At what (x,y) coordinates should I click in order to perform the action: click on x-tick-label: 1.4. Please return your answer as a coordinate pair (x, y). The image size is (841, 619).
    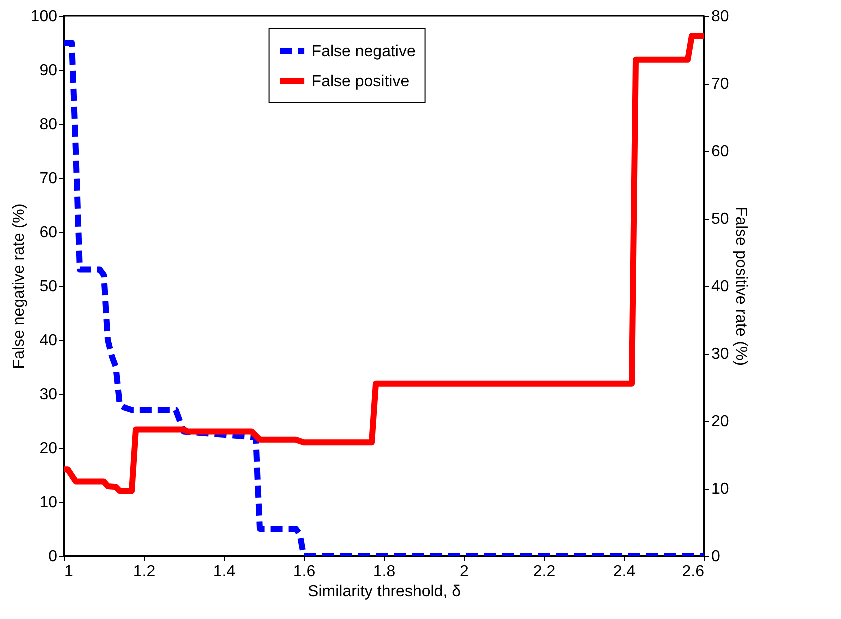
    Looking at the image, I should click on (224, 572).